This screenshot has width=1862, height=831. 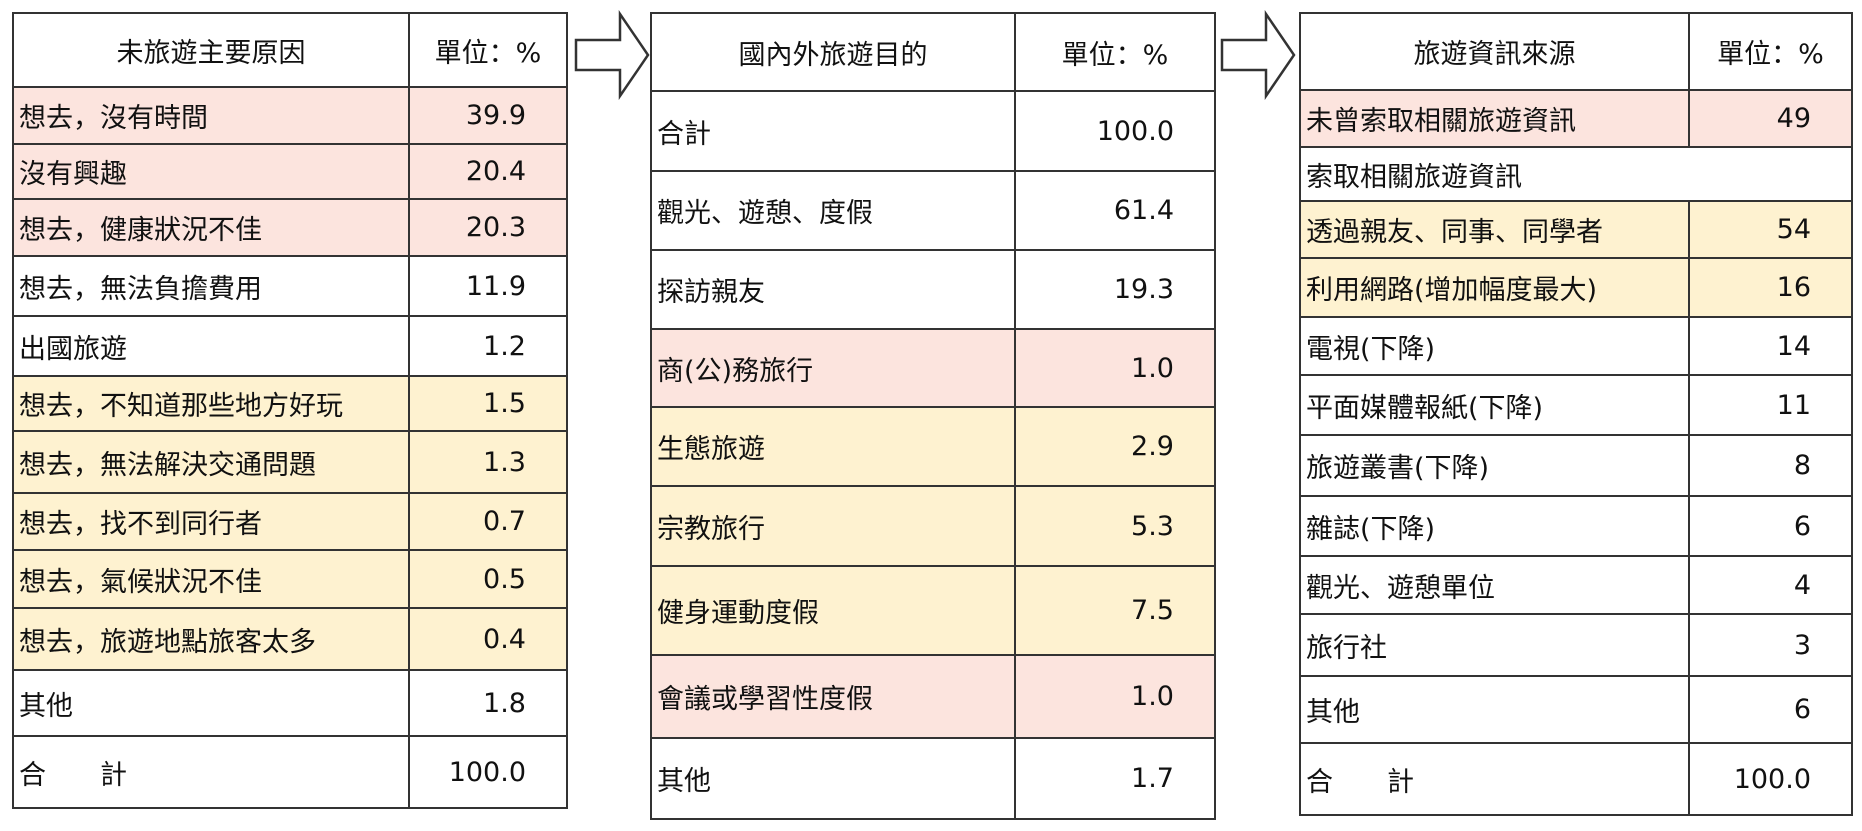 I want to click on row-value: 5.3, so click(x=1115, y=526).